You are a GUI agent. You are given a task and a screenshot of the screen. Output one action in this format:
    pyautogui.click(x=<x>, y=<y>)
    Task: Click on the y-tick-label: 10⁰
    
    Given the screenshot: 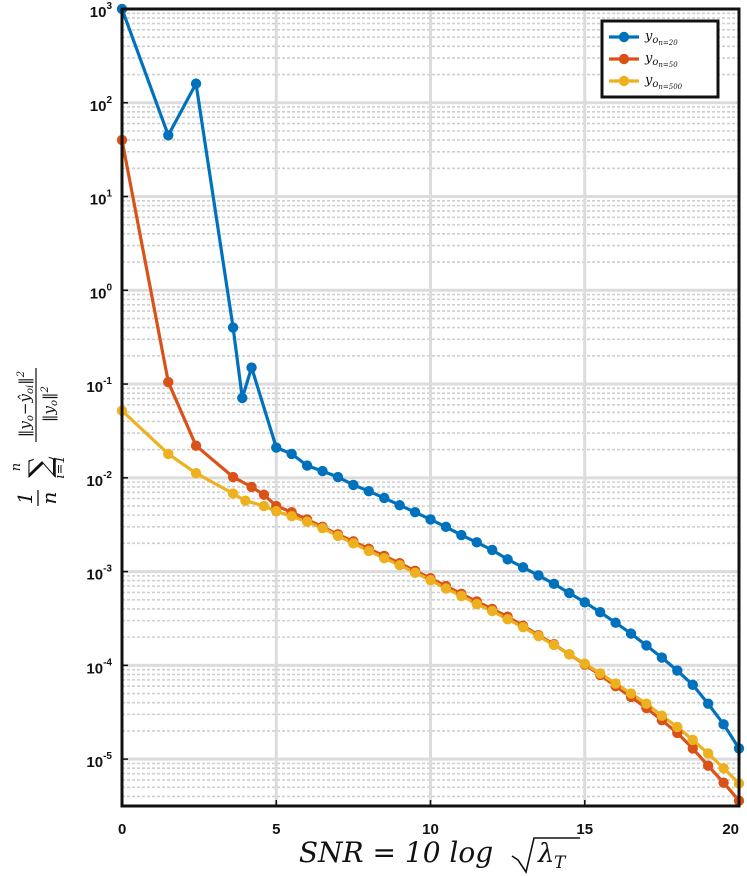 What is the action you would take?
    pyautogui.click(x=101, y=292)
    